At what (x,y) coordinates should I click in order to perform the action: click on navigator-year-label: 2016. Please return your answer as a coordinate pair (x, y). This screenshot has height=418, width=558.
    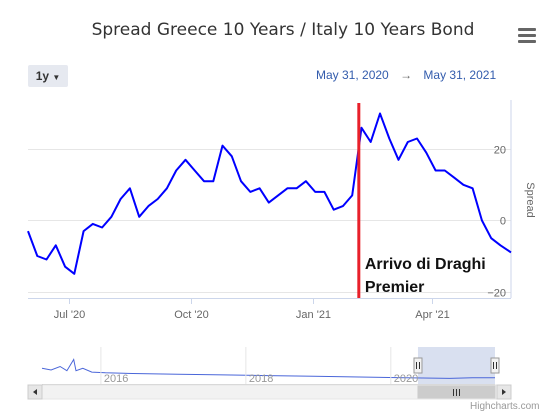
    Looking at the image, I should click on (116, 379).